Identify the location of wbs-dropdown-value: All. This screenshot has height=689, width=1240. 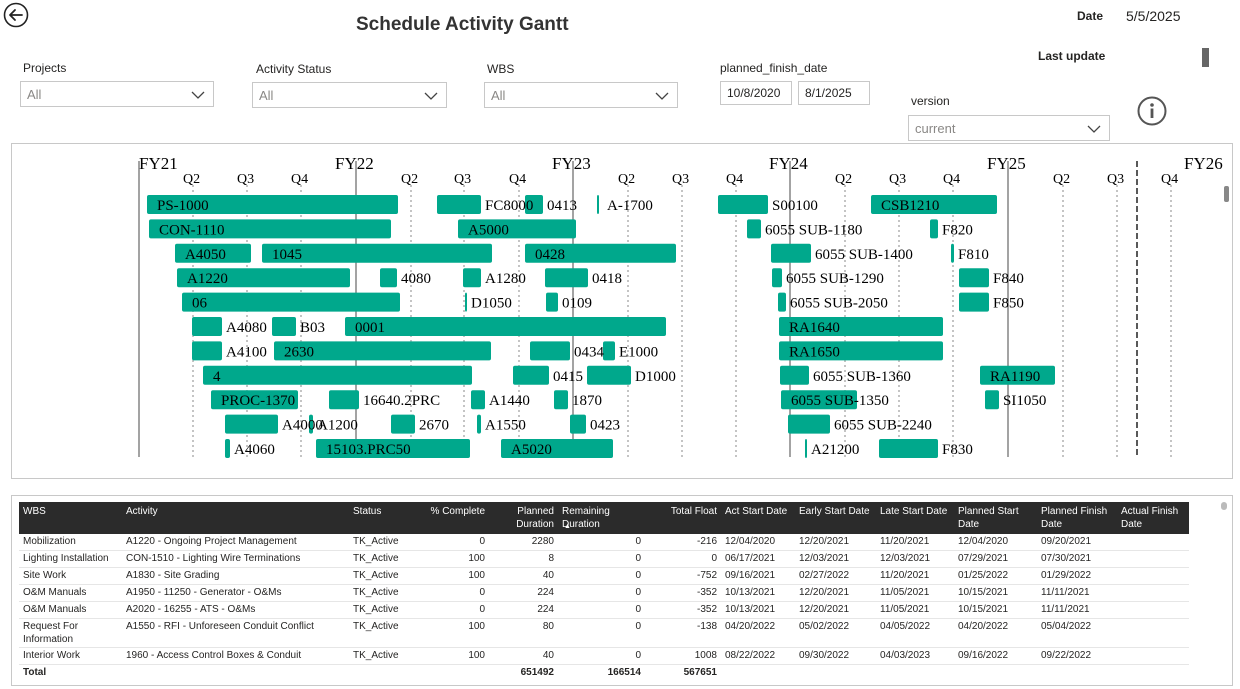
(498, 95).